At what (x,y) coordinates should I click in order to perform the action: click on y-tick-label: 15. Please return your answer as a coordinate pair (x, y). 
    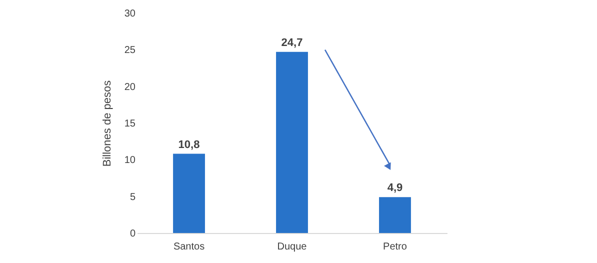
    Looking at the image, I should click on (130, 124).